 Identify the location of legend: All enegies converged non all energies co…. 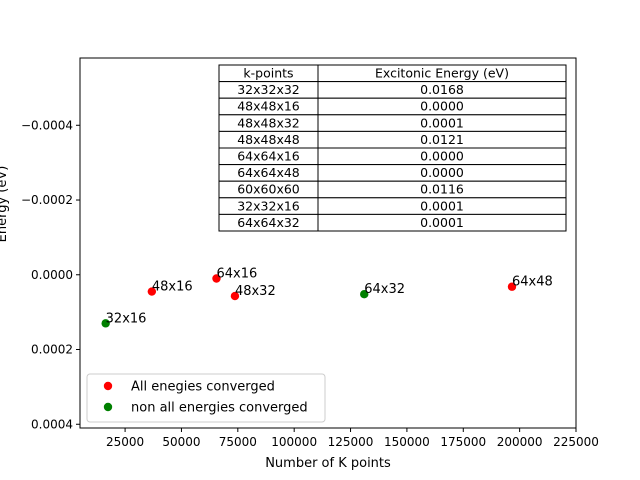
(206, 398).